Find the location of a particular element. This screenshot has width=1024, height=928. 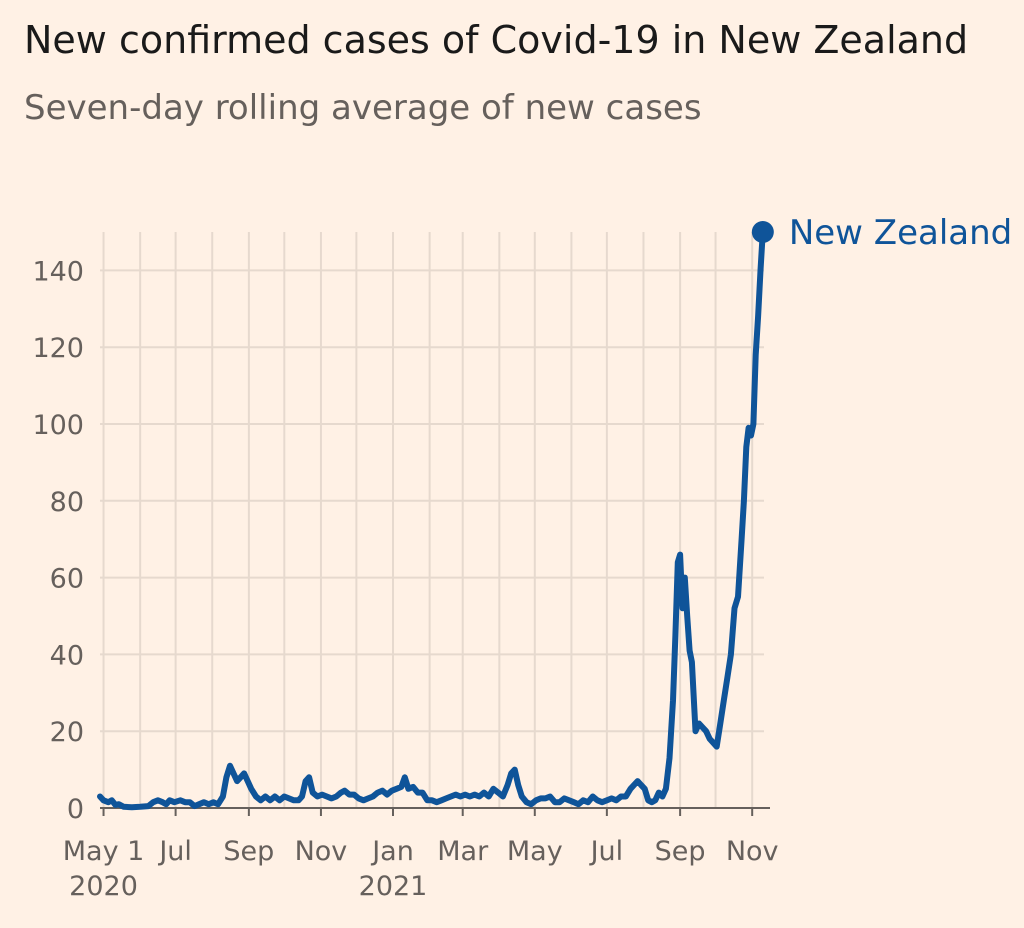

x-tick-label: May is located at coordinates (535, 851).